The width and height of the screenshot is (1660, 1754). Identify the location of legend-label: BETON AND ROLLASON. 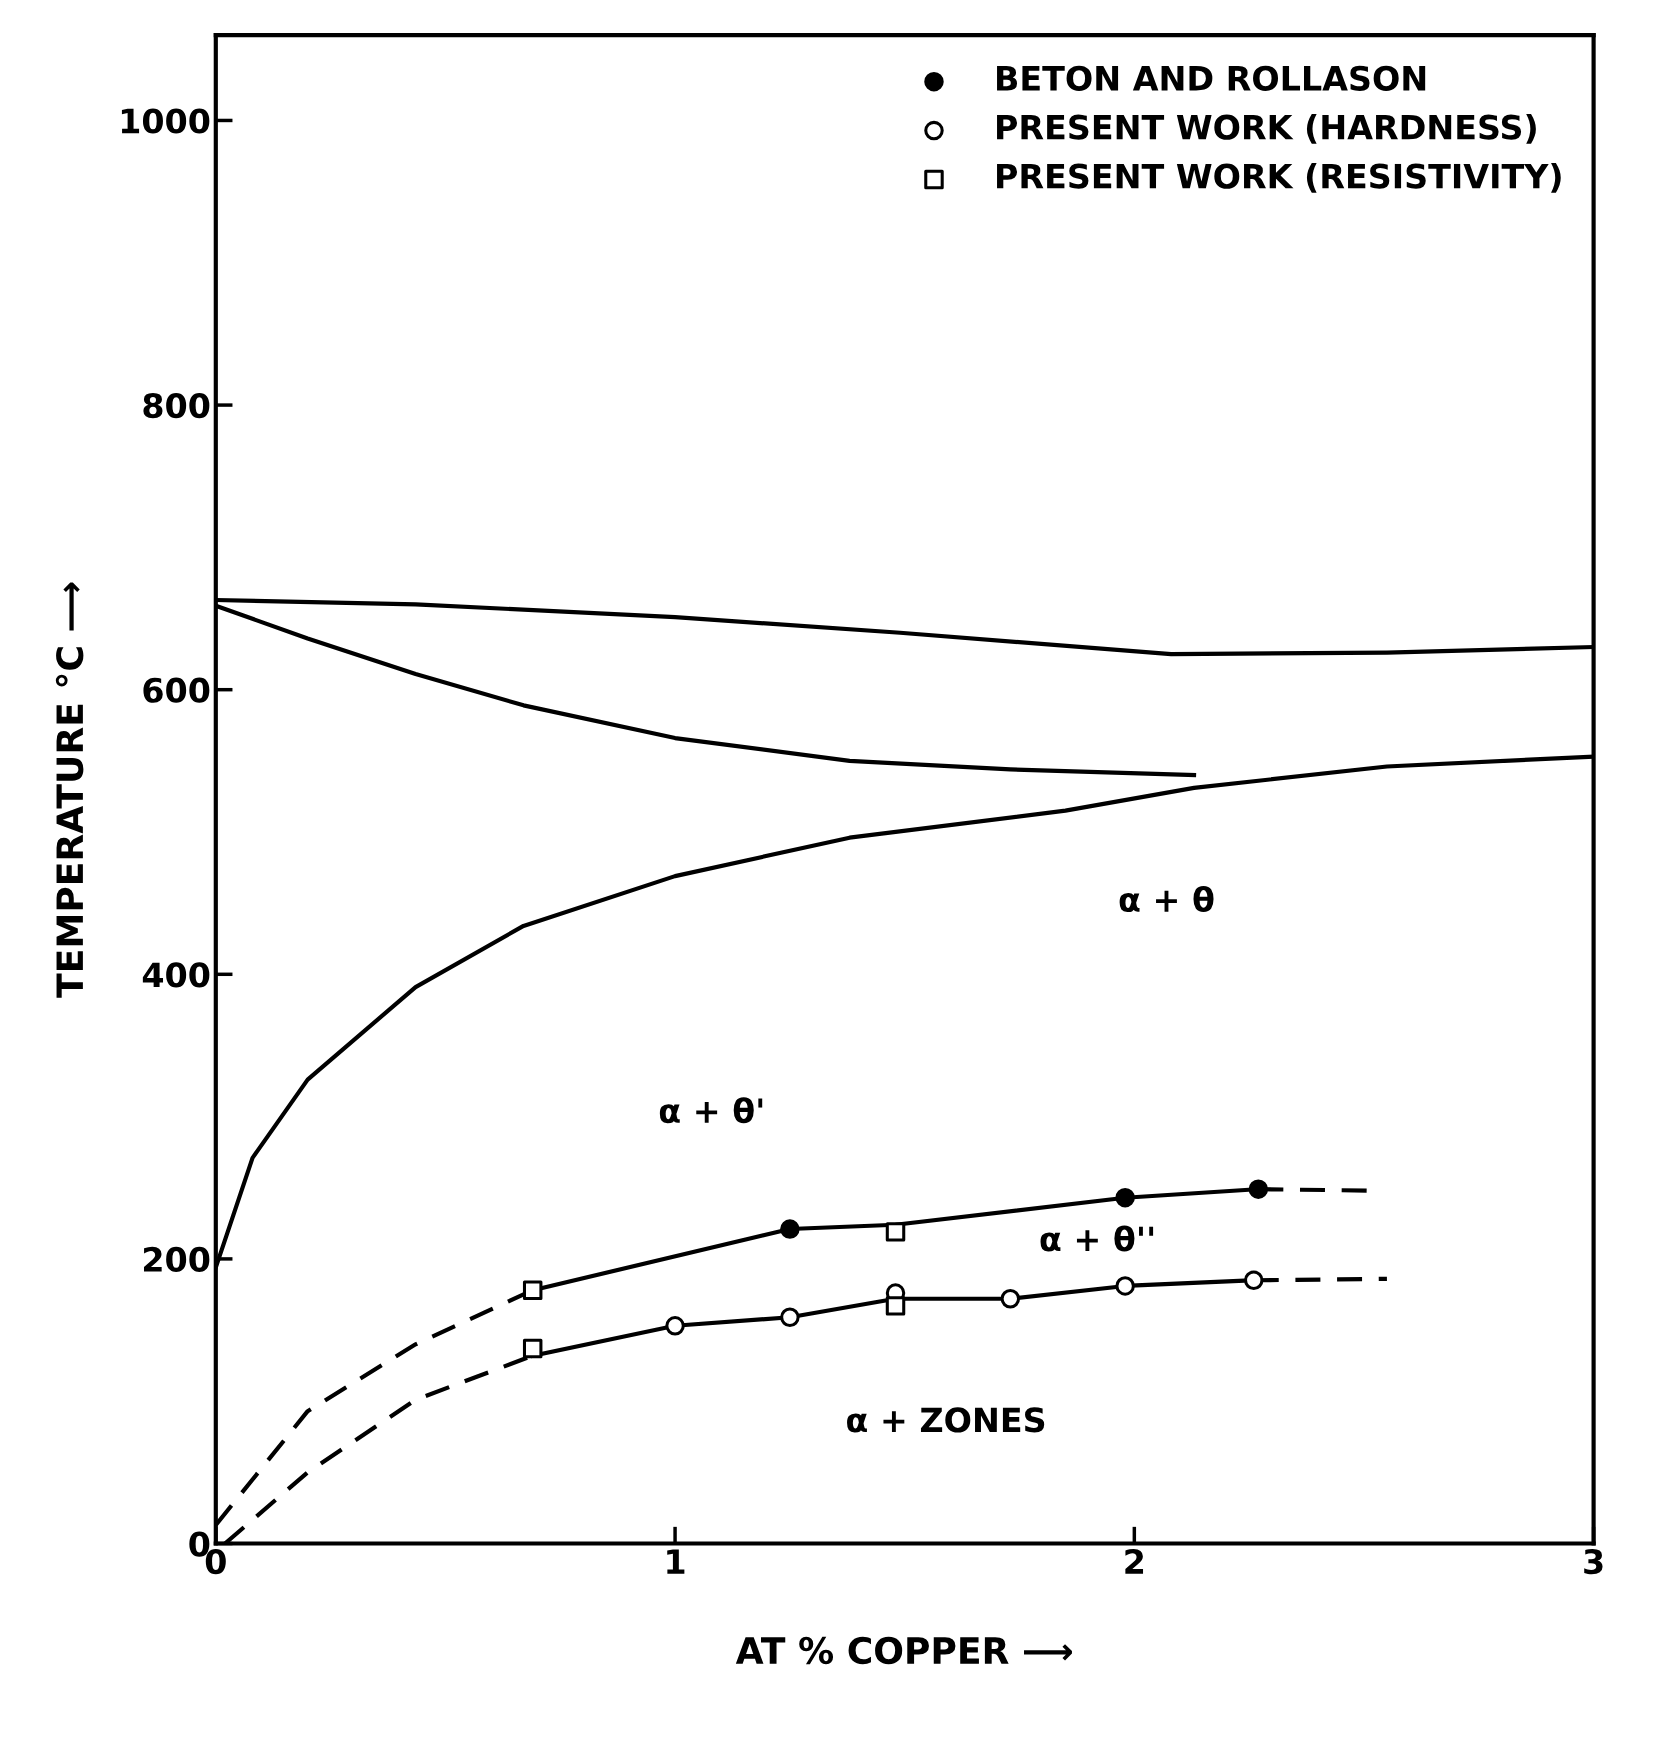
(1211, 78).